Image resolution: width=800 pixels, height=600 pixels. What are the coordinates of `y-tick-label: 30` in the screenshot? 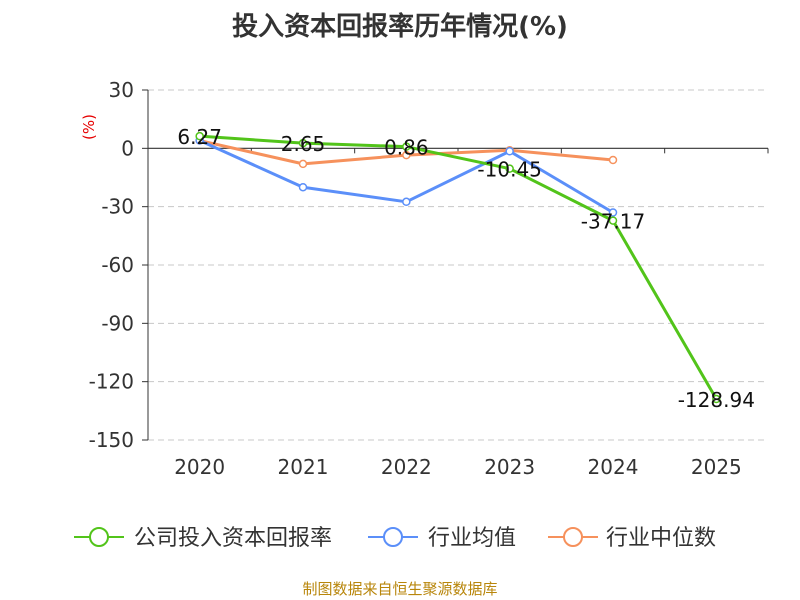 It's located at (121, 90).